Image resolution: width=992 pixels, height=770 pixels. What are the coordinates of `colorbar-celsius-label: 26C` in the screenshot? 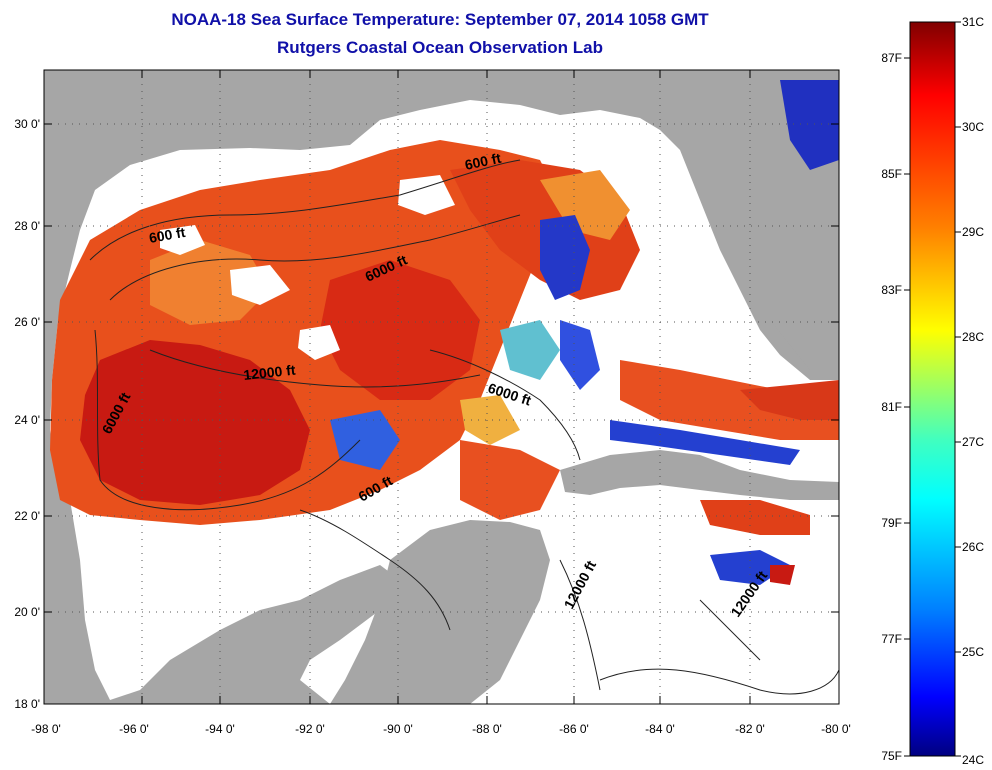 It's located at (973, 547).